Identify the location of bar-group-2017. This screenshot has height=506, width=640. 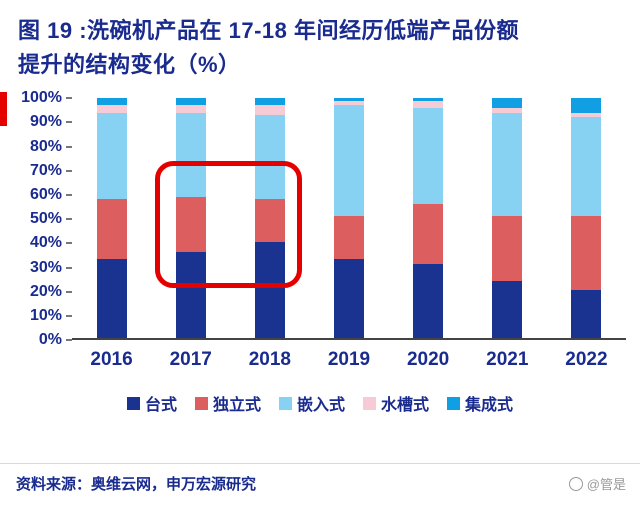
(190, 218).